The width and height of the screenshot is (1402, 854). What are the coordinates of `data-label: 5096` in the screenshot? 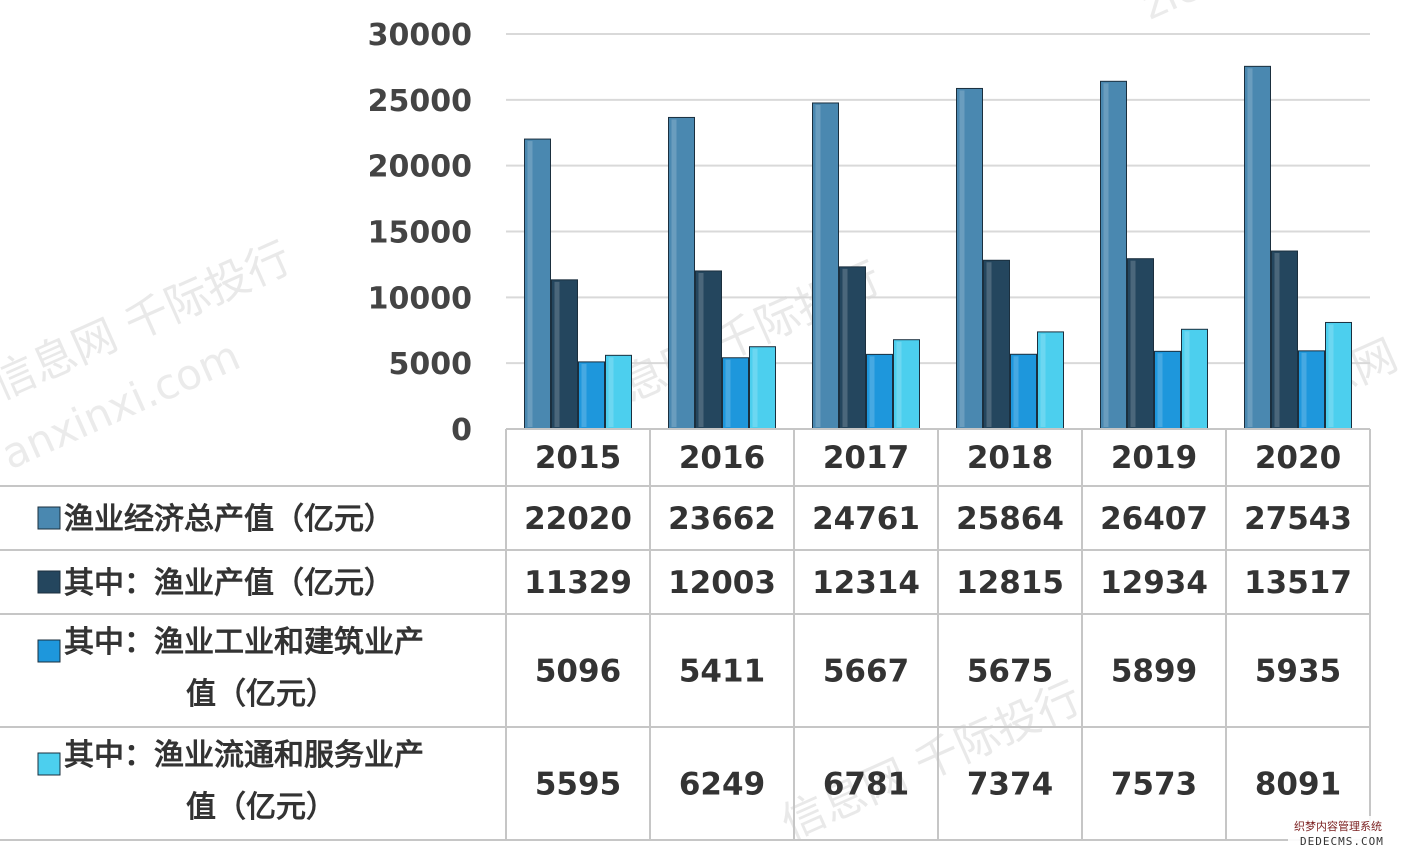 It's located at (578, 672).